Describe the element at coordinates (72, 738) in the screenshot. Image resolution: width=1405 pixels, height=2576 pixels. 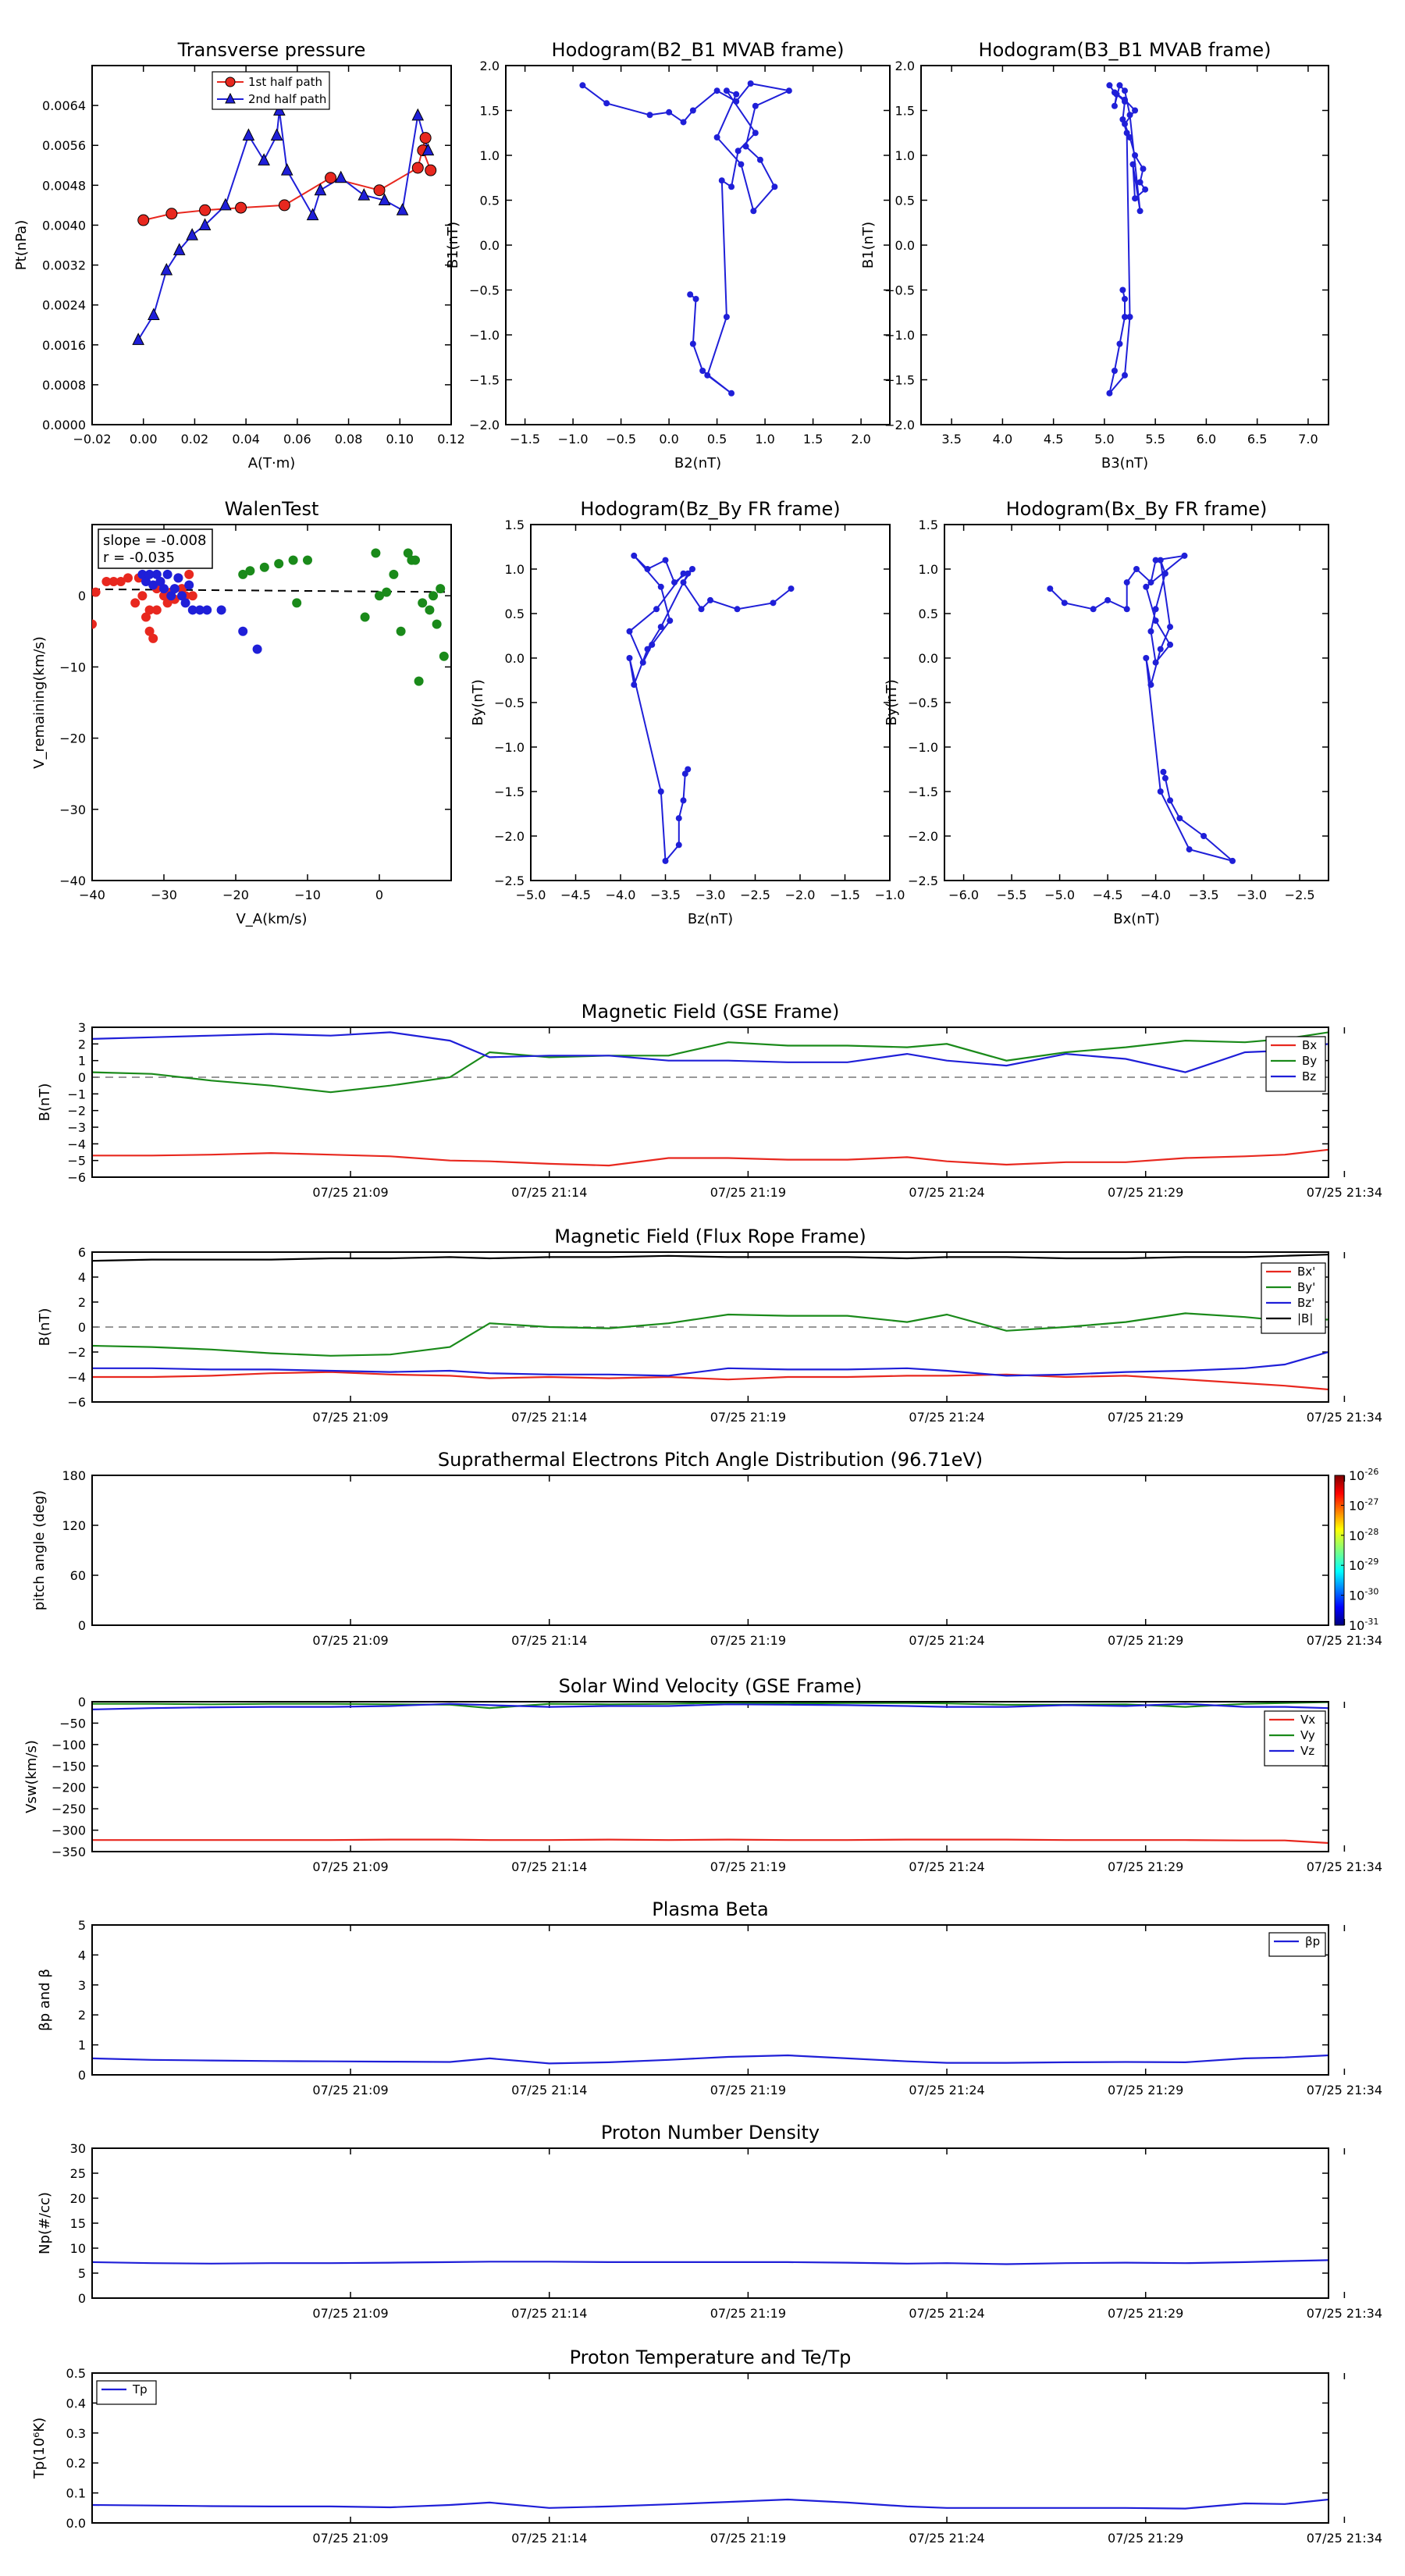
I see `y-tick-label: −20` at that location.